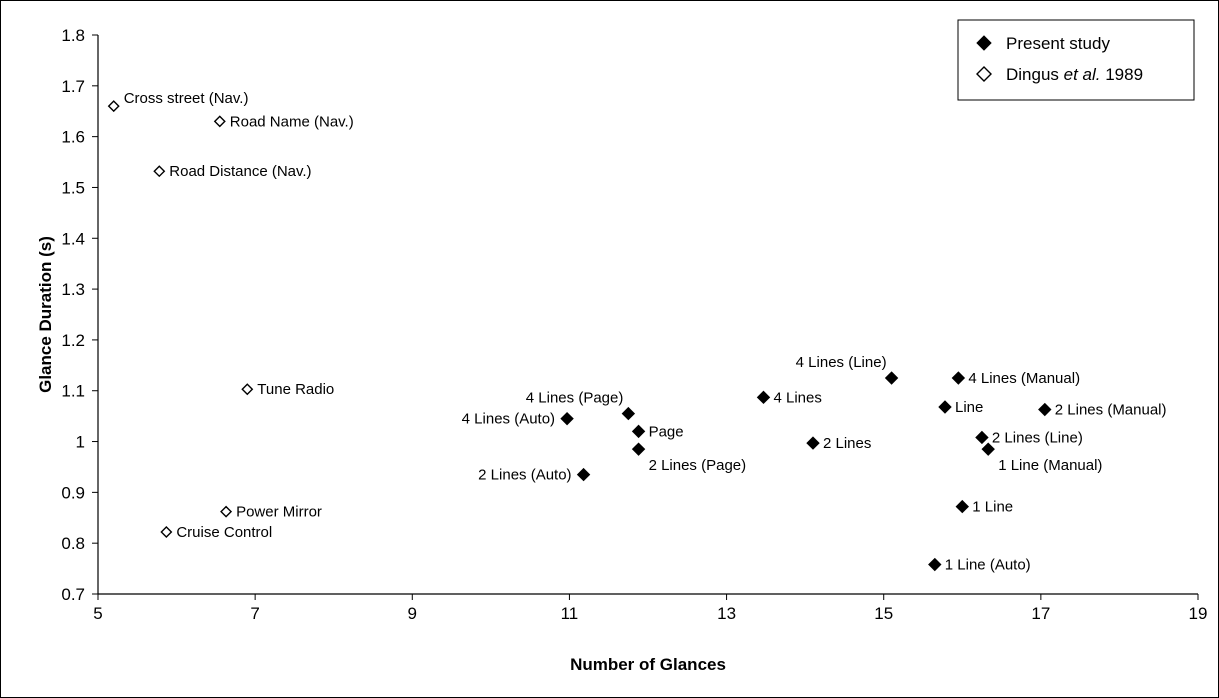  Describe the element at coordinates (97, 613) in the screenshot. I see `x-tick-label: 5` at that location.